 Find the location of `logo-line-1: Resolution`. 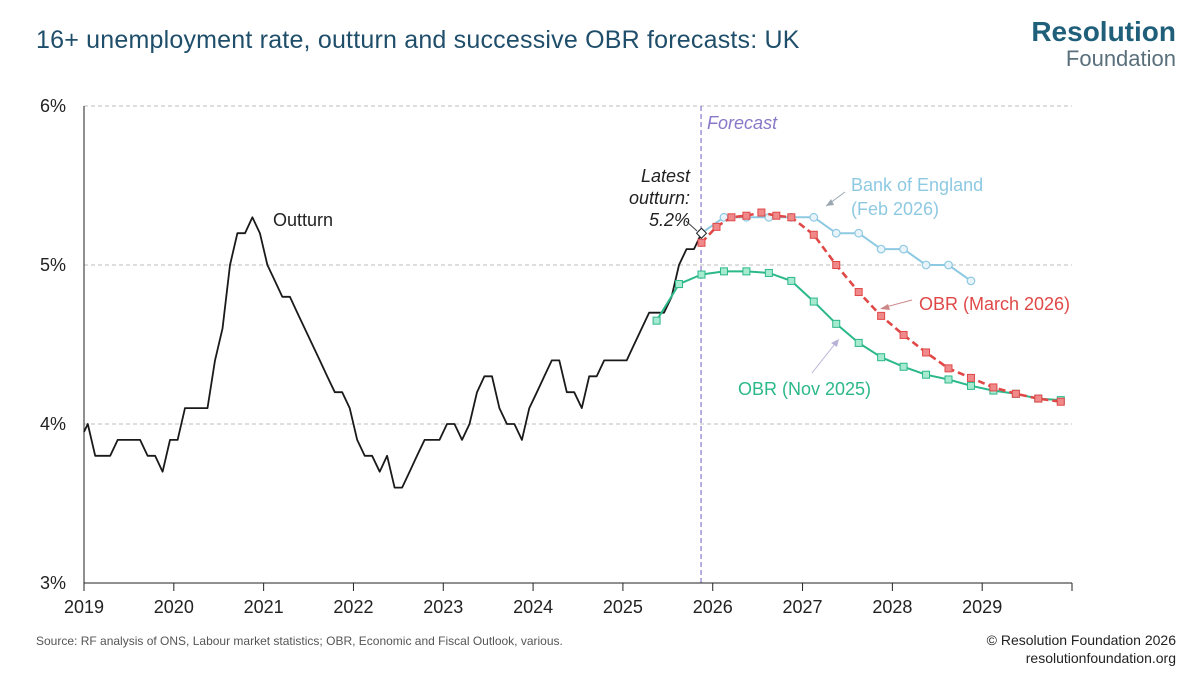

logo-line-1: Resolution is located at coordinates (1103, 31).